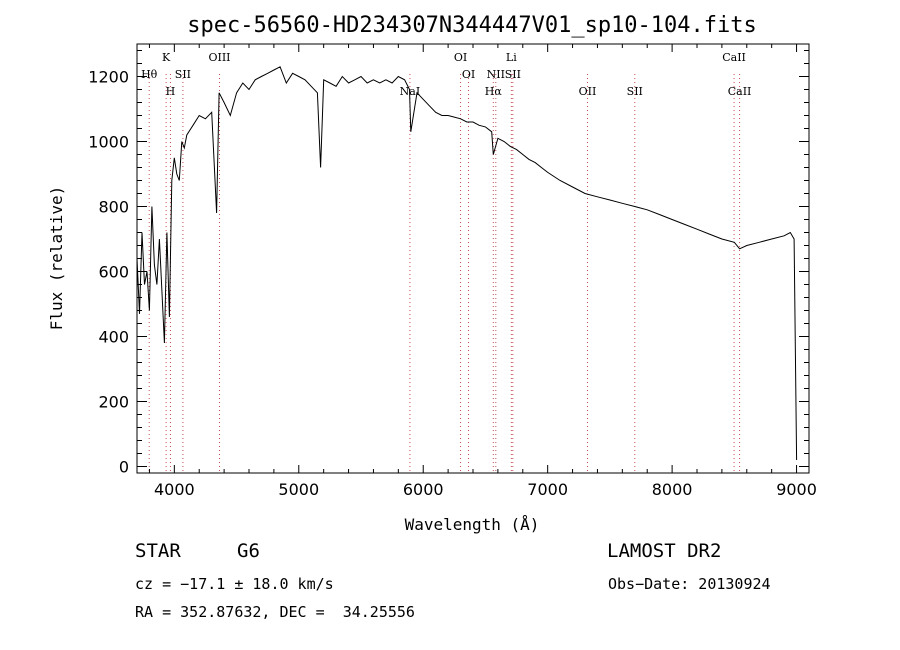 Image resolution: width=900 pixels, height=650 pixels. Describe the element at coordinates (113, 272) in the screenshot. I see `y-tick-label: 600` at that location.